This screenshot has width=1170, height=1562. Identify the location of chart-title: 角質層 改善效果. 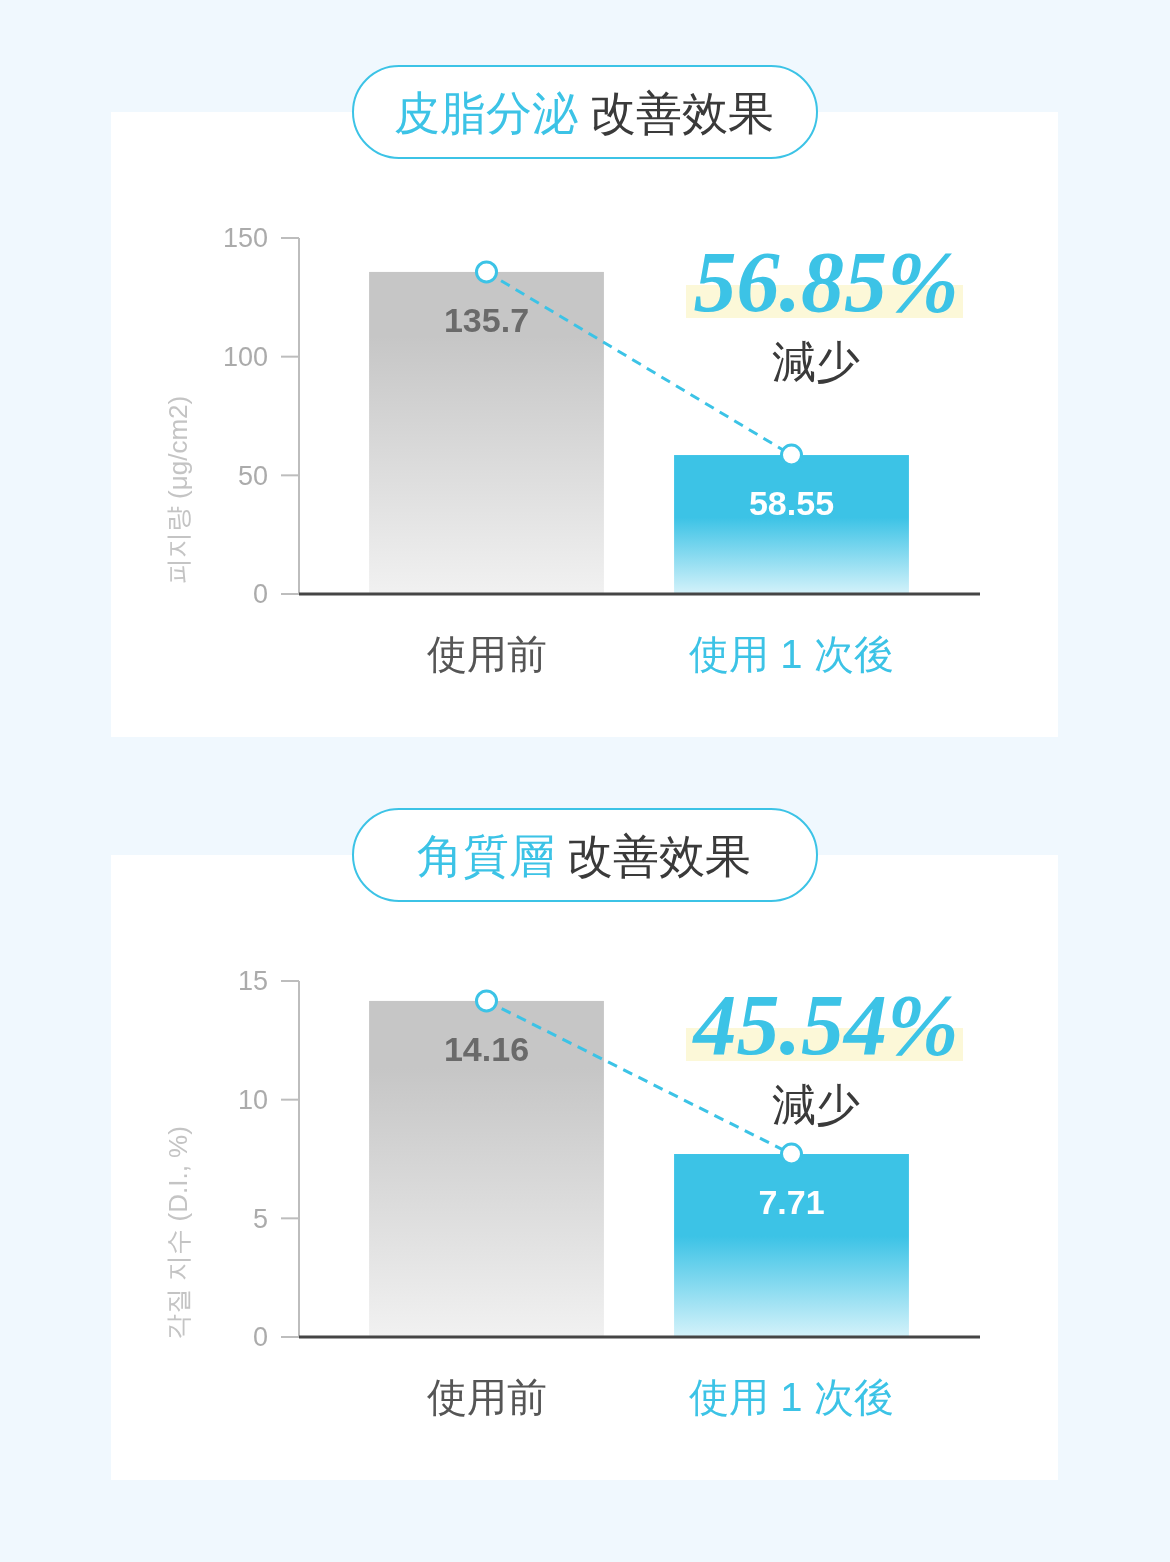
(584, 856).